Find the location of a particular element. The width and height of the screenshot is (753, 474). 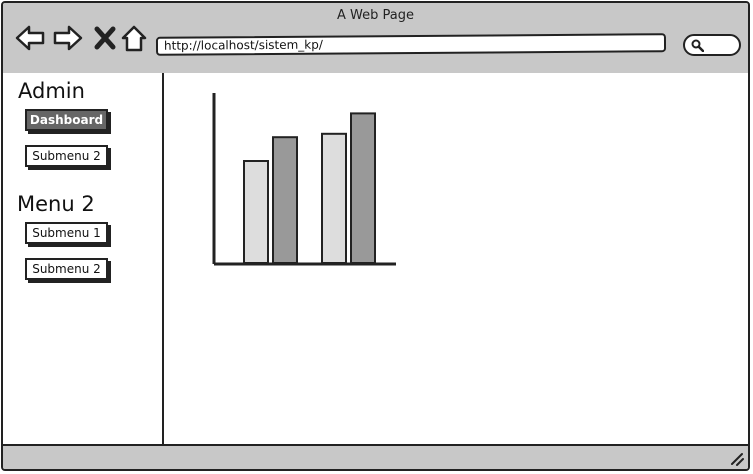

address-bar: http://localhost/sistem_kp/ is located at coordinates (411, 44).